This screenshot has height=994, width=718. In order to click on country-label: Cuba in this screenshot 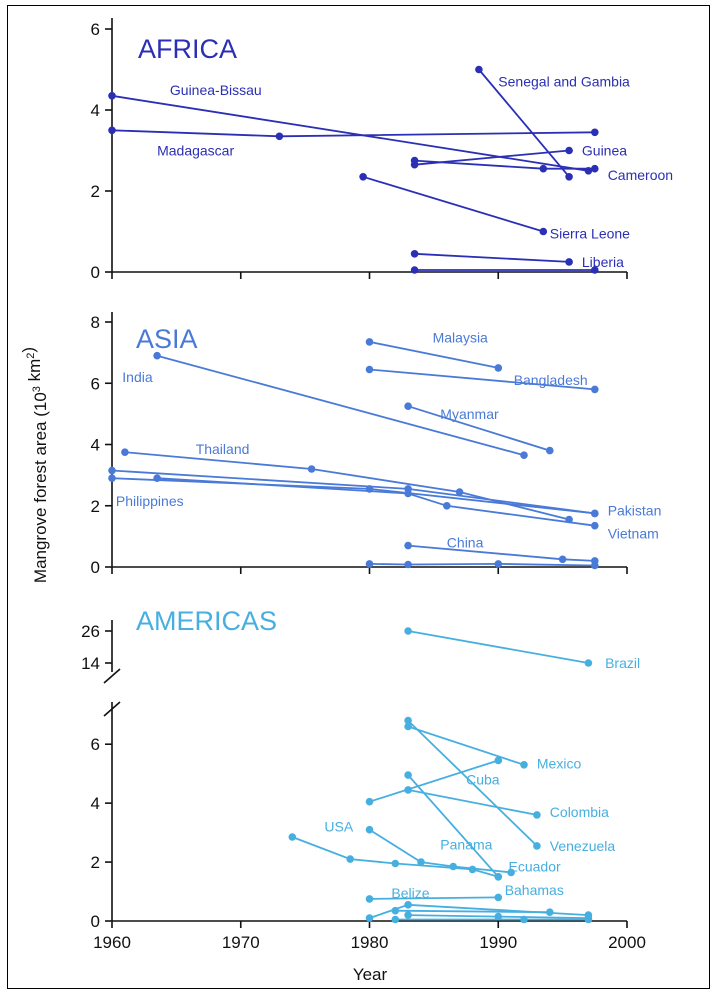, I will do `click(483, 780)`.